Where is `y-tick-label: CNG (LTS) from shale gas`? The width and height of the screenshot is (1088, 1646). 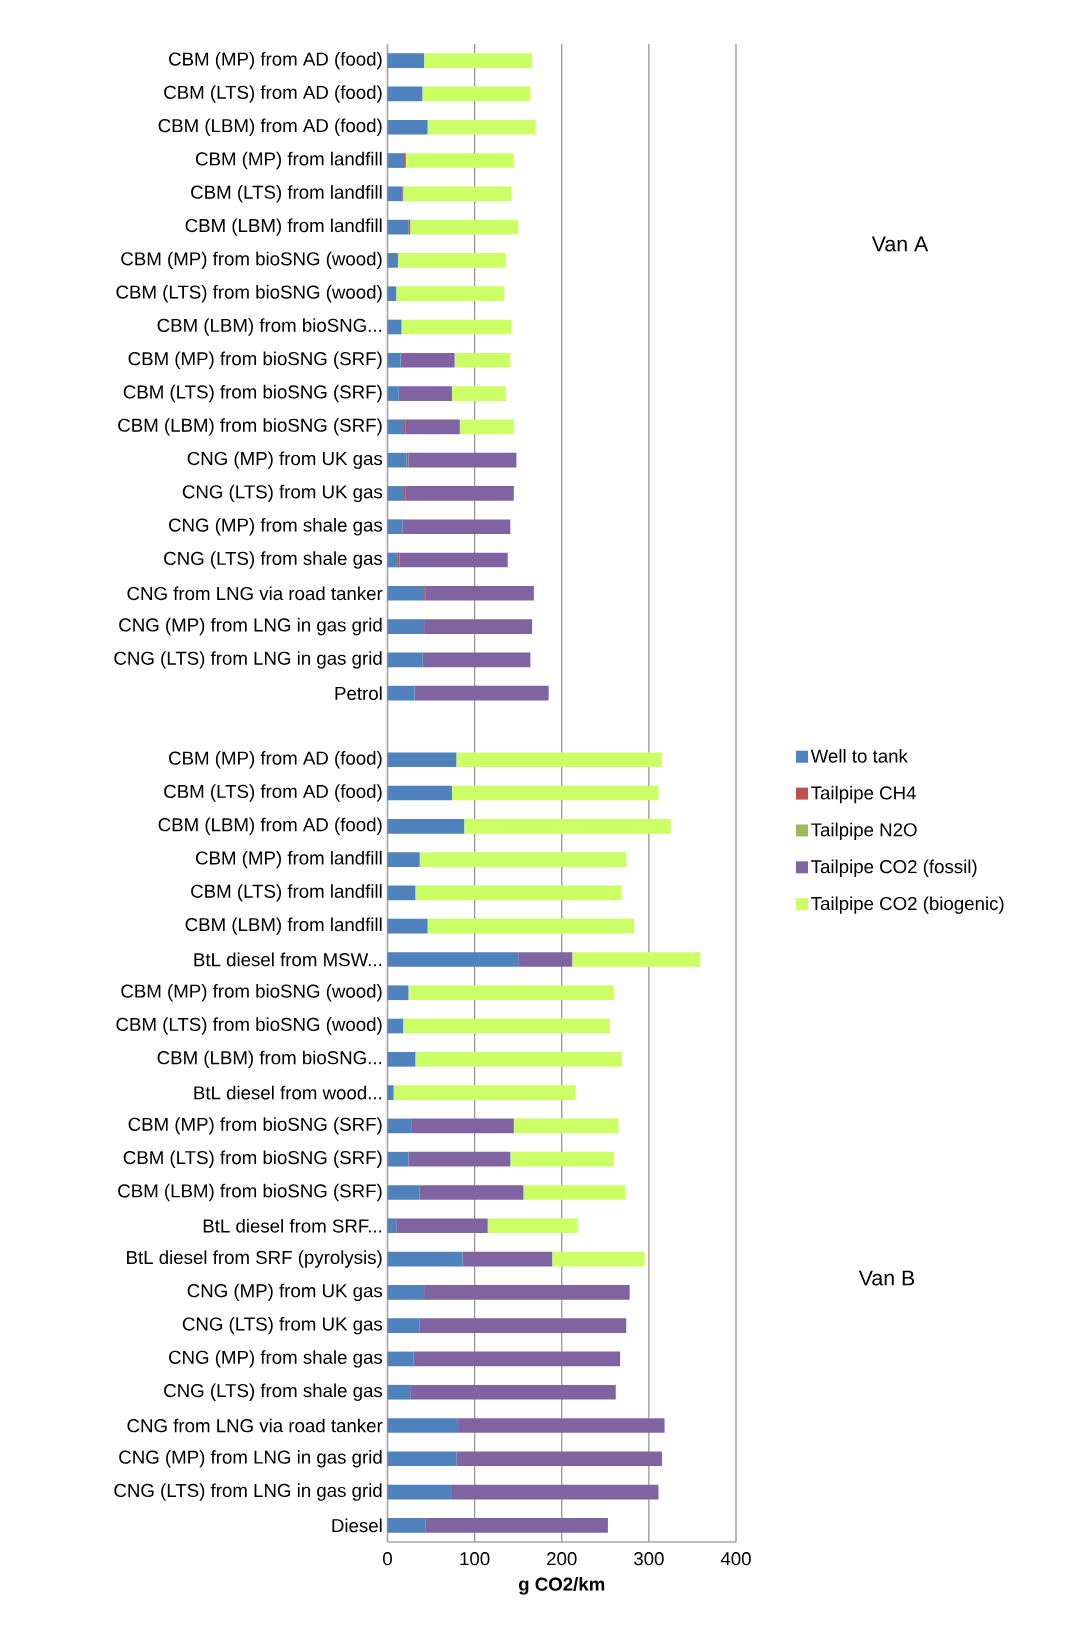
y-tick-label: CNG (LTS) from shale gas is located at coordinates (273, 1392).